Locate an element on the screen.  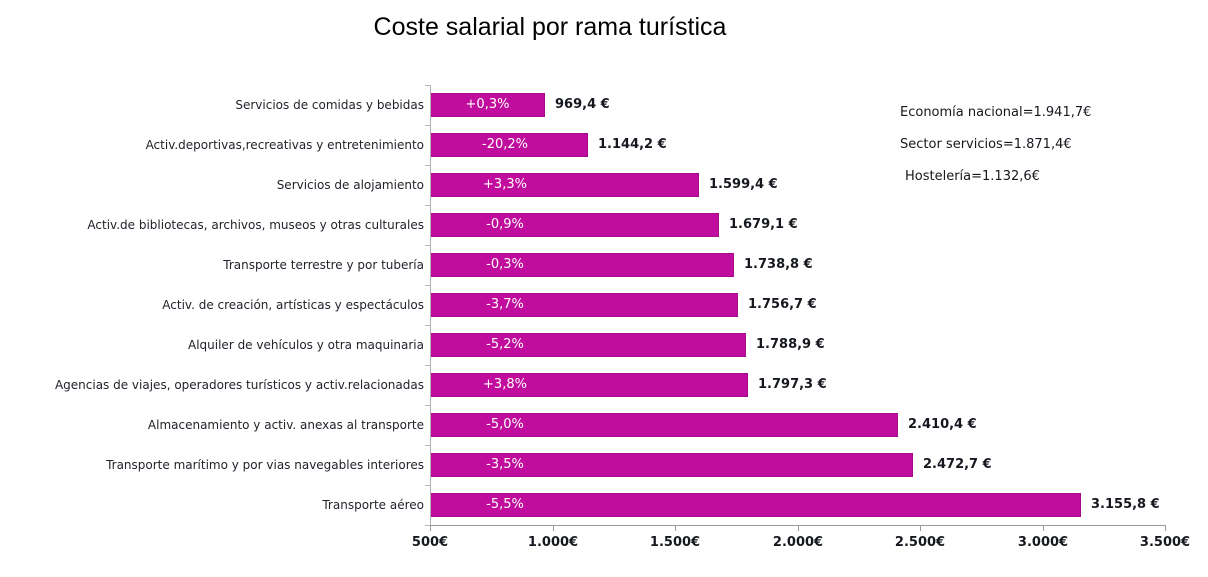
bar-row: -0,3% 1.738,8 € is located at coordinates (797, 265).